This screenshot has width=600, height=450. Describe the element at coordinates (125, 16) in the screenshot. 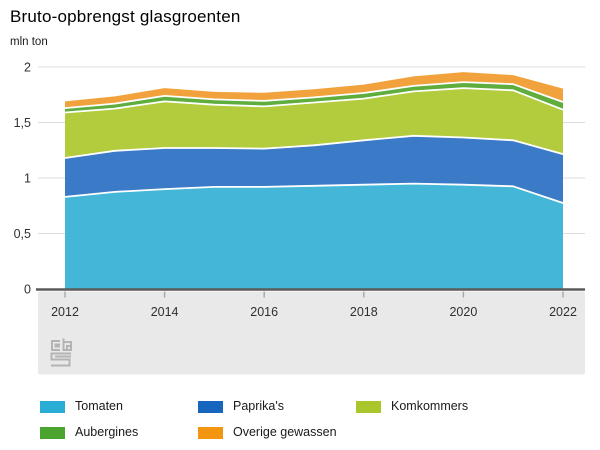

I see `chart-title: Bruto-opbrengst glasgroenten` at that location.